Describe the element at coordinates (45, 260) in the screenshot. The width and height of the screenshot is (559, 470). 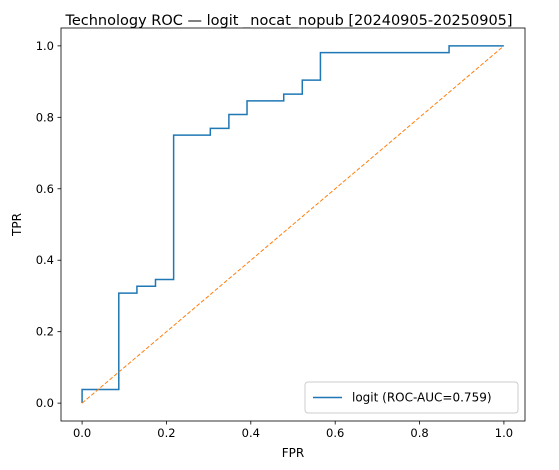
I see `y-tick-label: 0.4` at that location.